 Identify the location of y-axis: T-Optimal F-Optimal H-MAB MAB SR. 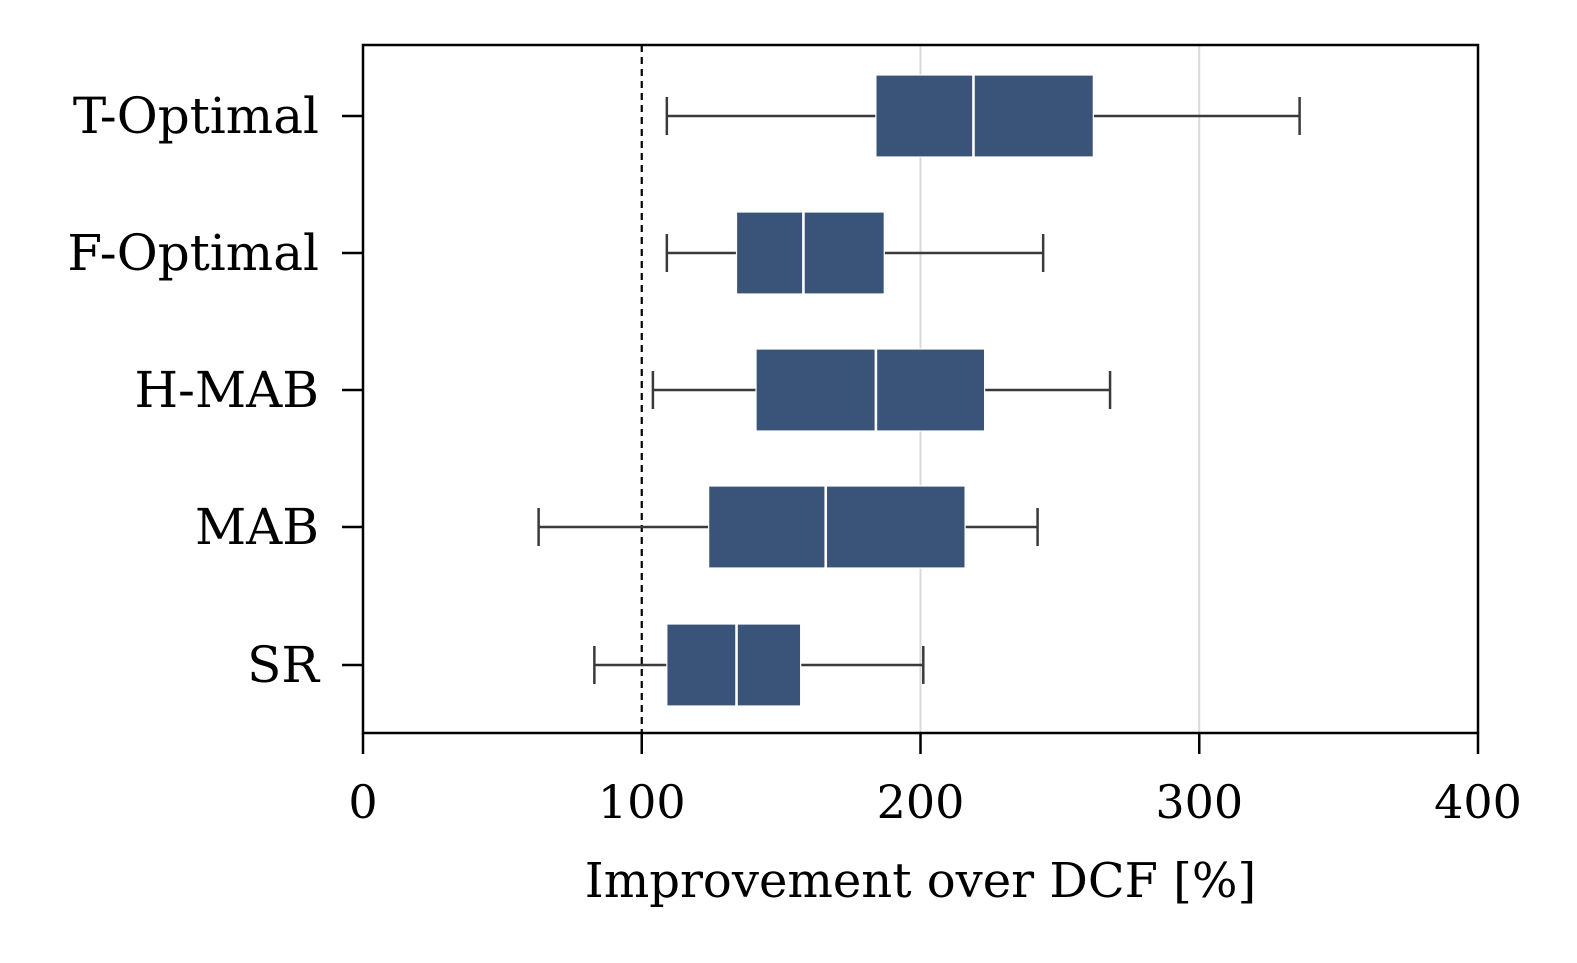
(215, 390).